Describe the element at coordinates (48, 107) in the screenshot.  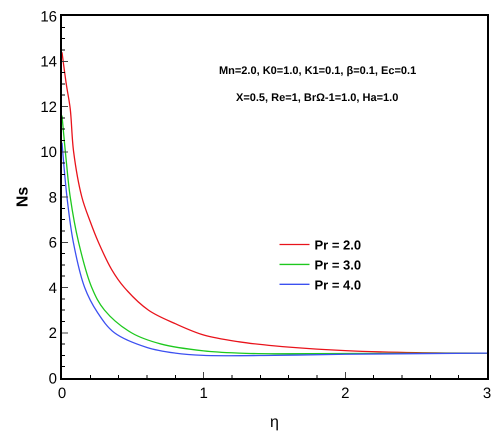
I see `y-tick-label: 12` at that location.